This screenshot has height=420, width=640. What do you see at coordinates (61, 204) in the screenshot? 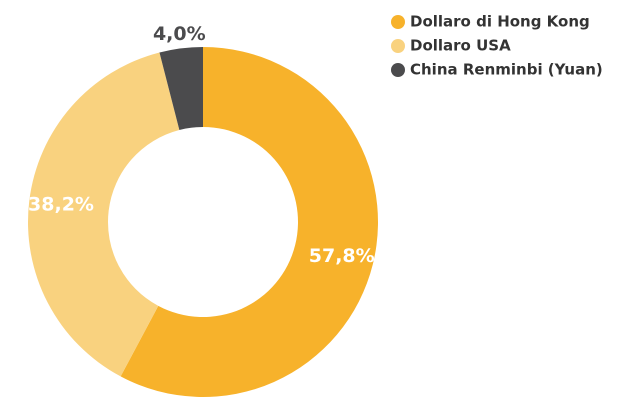
I see `slice-label: 38,2%` at bounding box center [61, 204].